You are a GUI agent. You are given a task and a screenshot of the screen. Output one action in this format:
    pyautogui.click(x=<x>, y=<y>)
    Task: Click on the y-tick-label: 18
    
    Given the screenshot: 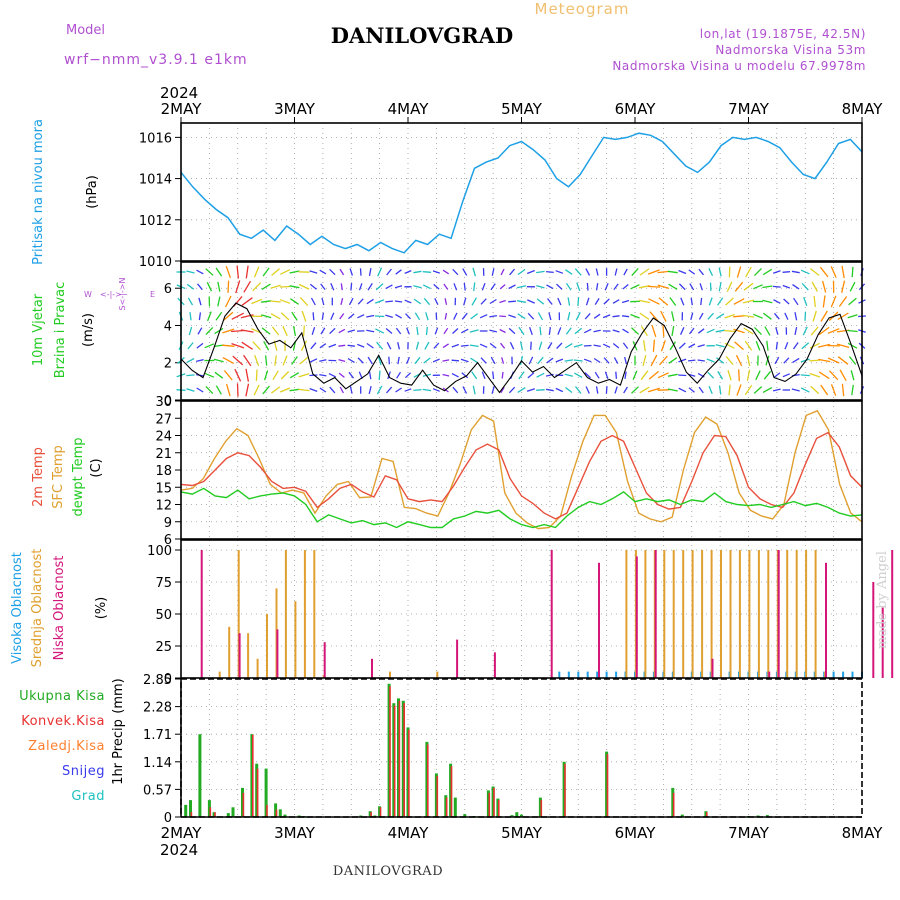 What is the action you would take?
    pyautogui.click(x=163, y=471)
    